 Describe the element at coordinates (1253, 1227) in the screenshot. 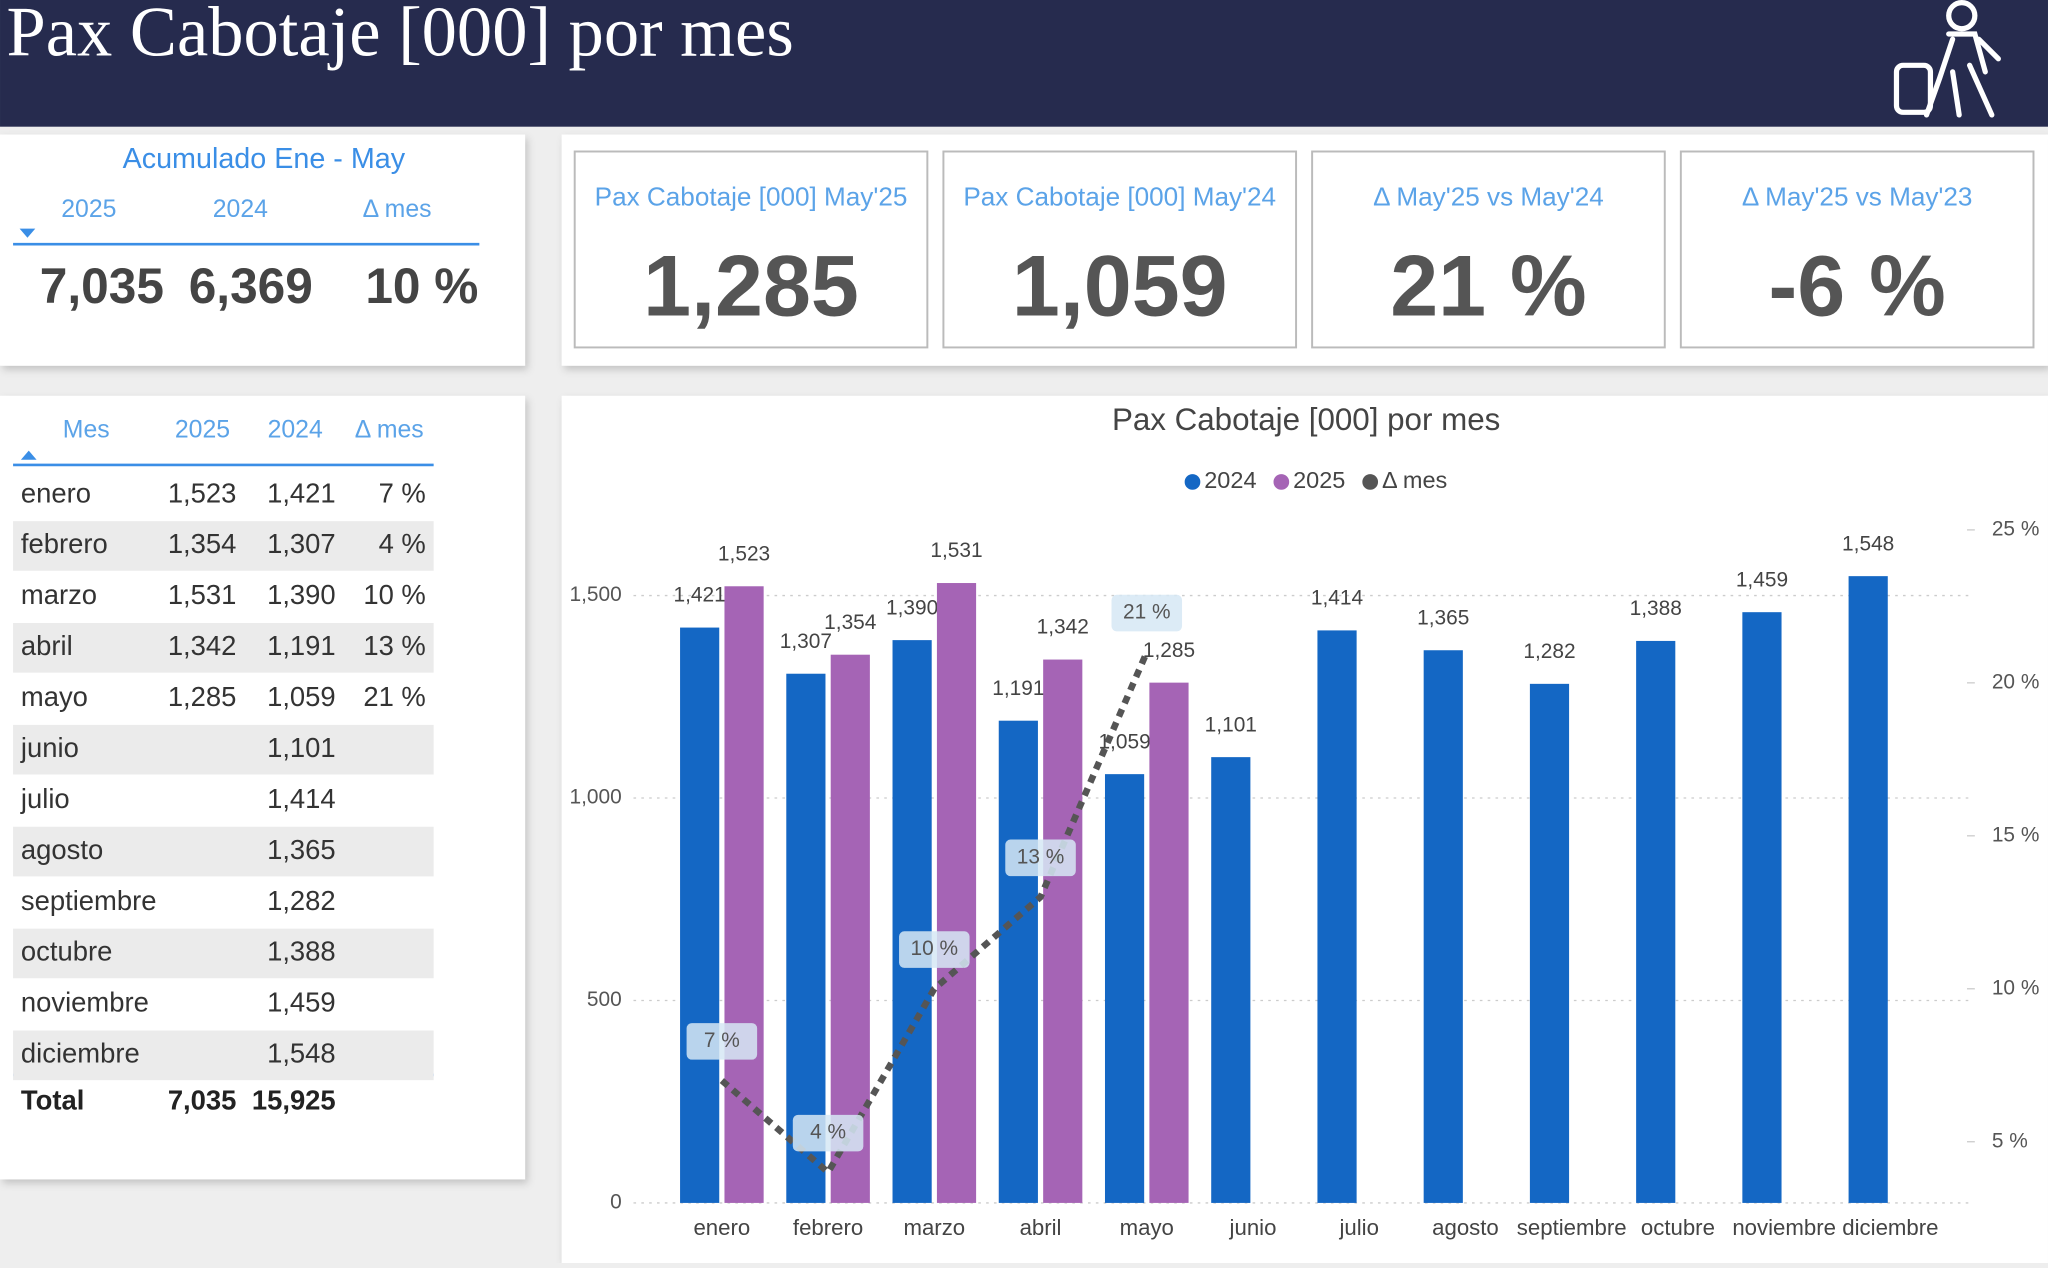

I see `x-tick-label: junio` at that location.